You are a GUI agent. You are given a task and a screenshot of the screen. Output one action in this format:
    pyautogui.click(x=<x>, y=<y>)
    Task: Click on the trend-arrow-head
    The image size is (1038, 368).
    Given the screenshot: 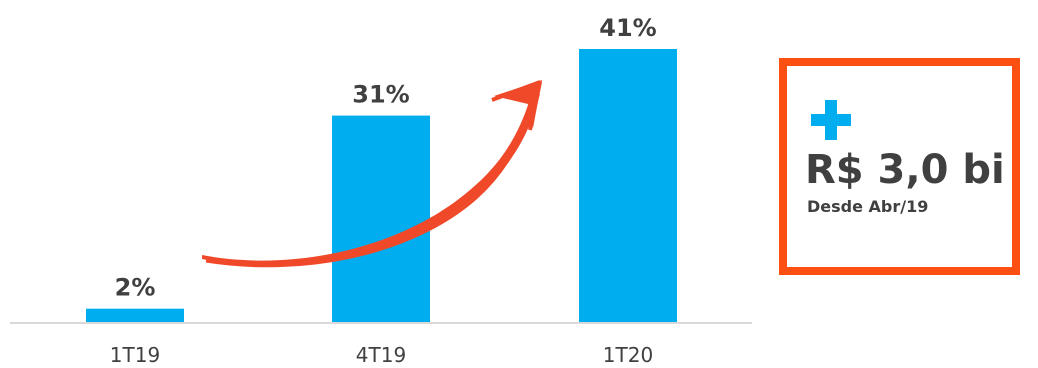 What is the action you would take?
    pyautogui.click(x=518, y=104)
    